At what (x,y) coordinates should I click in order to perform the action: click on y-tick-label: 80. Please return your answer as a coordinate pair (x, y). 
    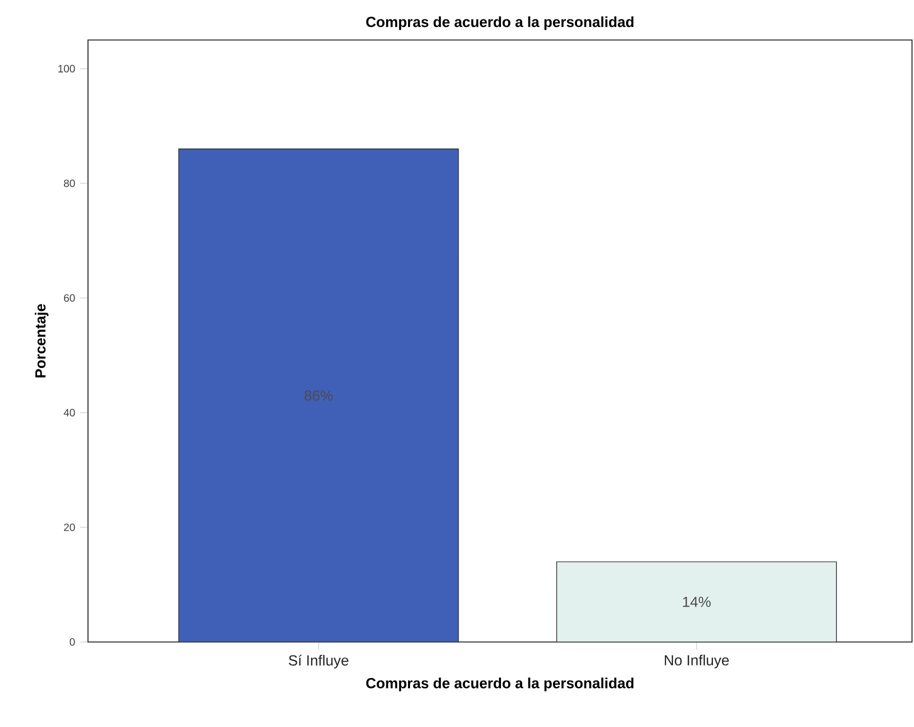
    Looking at the image, I should click on (69, 184).